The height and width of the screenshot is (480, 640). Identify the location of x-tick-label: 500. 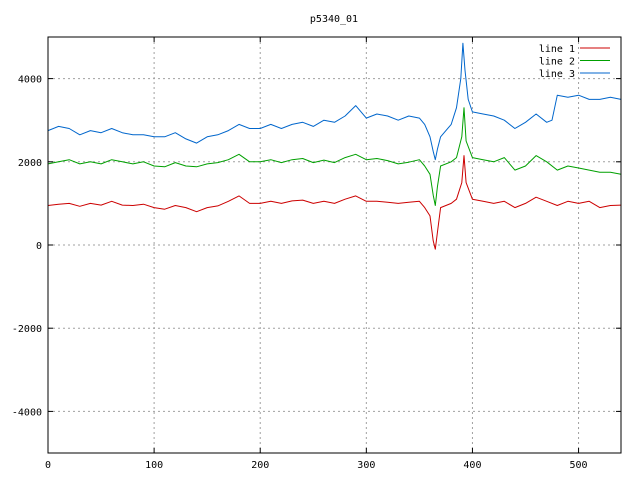
(579, 465).